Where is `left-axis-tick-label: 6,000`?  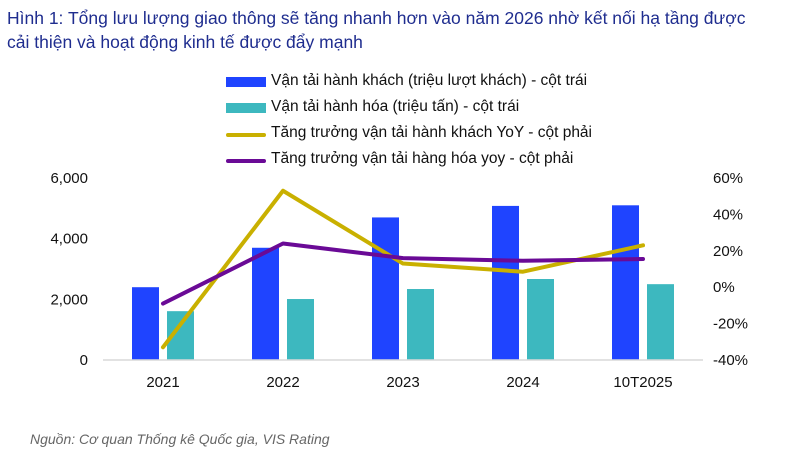 left-axis-tick-label: 6,000 is located at coordinates (69, 178).